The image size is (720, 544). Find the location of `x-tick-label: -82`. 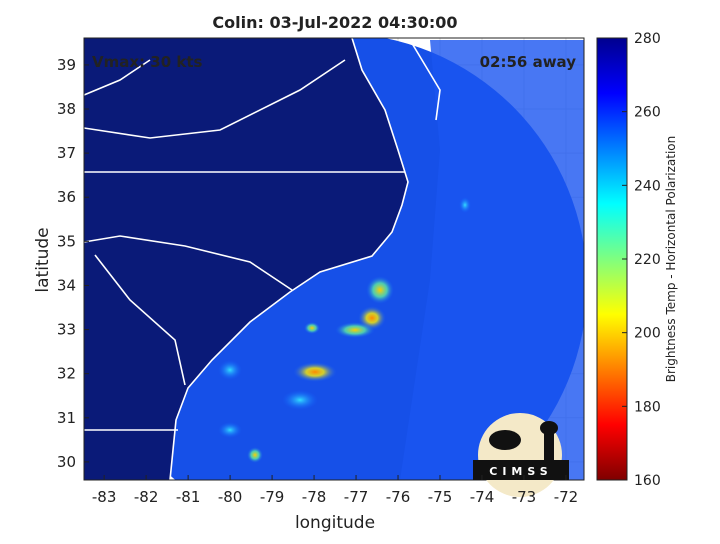

x-tick-label: -82 is located at coordinates (146, 497).